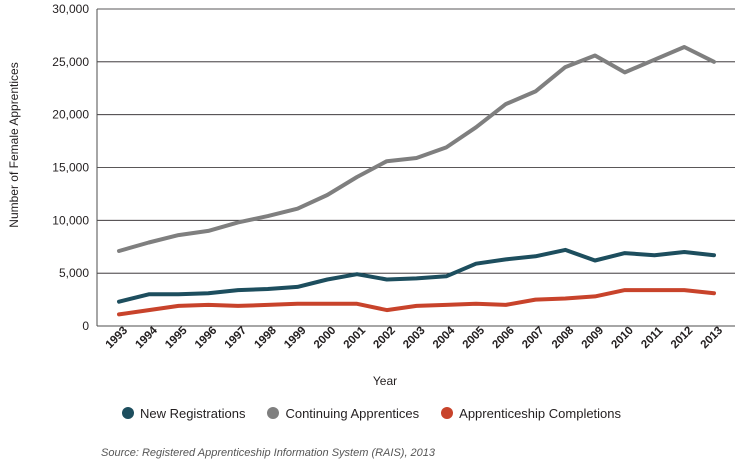 The height and width of the screenshot is (467, 743). What do you see at coordinates (236, 338) in the screenshot?
I see `x-tick-label: 1997` at bounding box center [236, 338].